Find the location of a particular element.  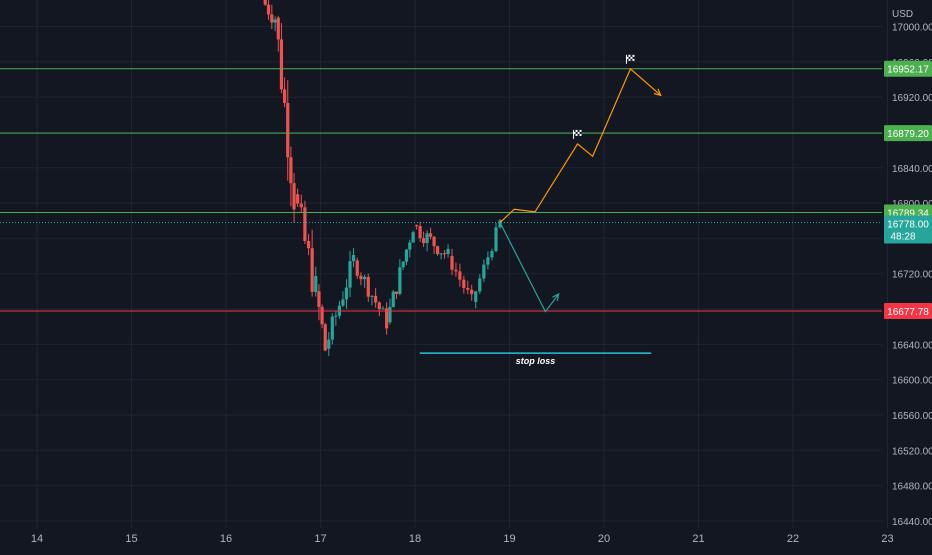

currency-label: USD is located at coordinates (902, 14).